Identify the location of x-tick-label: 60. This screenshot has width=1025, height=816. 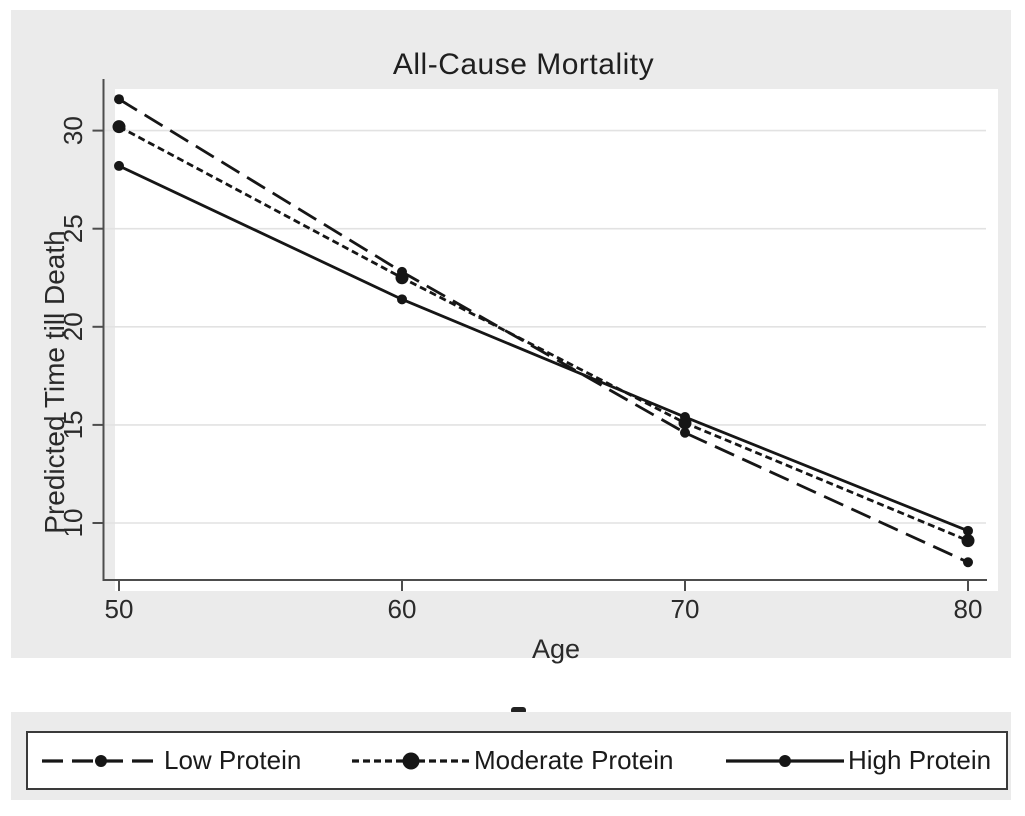
(402, 609).